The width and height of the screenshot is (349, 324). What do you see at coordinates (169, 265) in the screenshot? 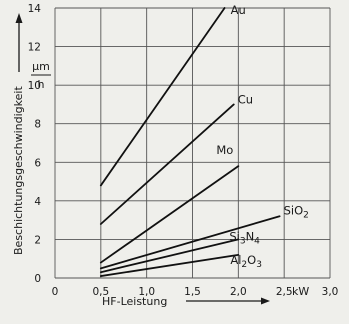
I see `series-line-al2o3` at bounding box center [169, 265].